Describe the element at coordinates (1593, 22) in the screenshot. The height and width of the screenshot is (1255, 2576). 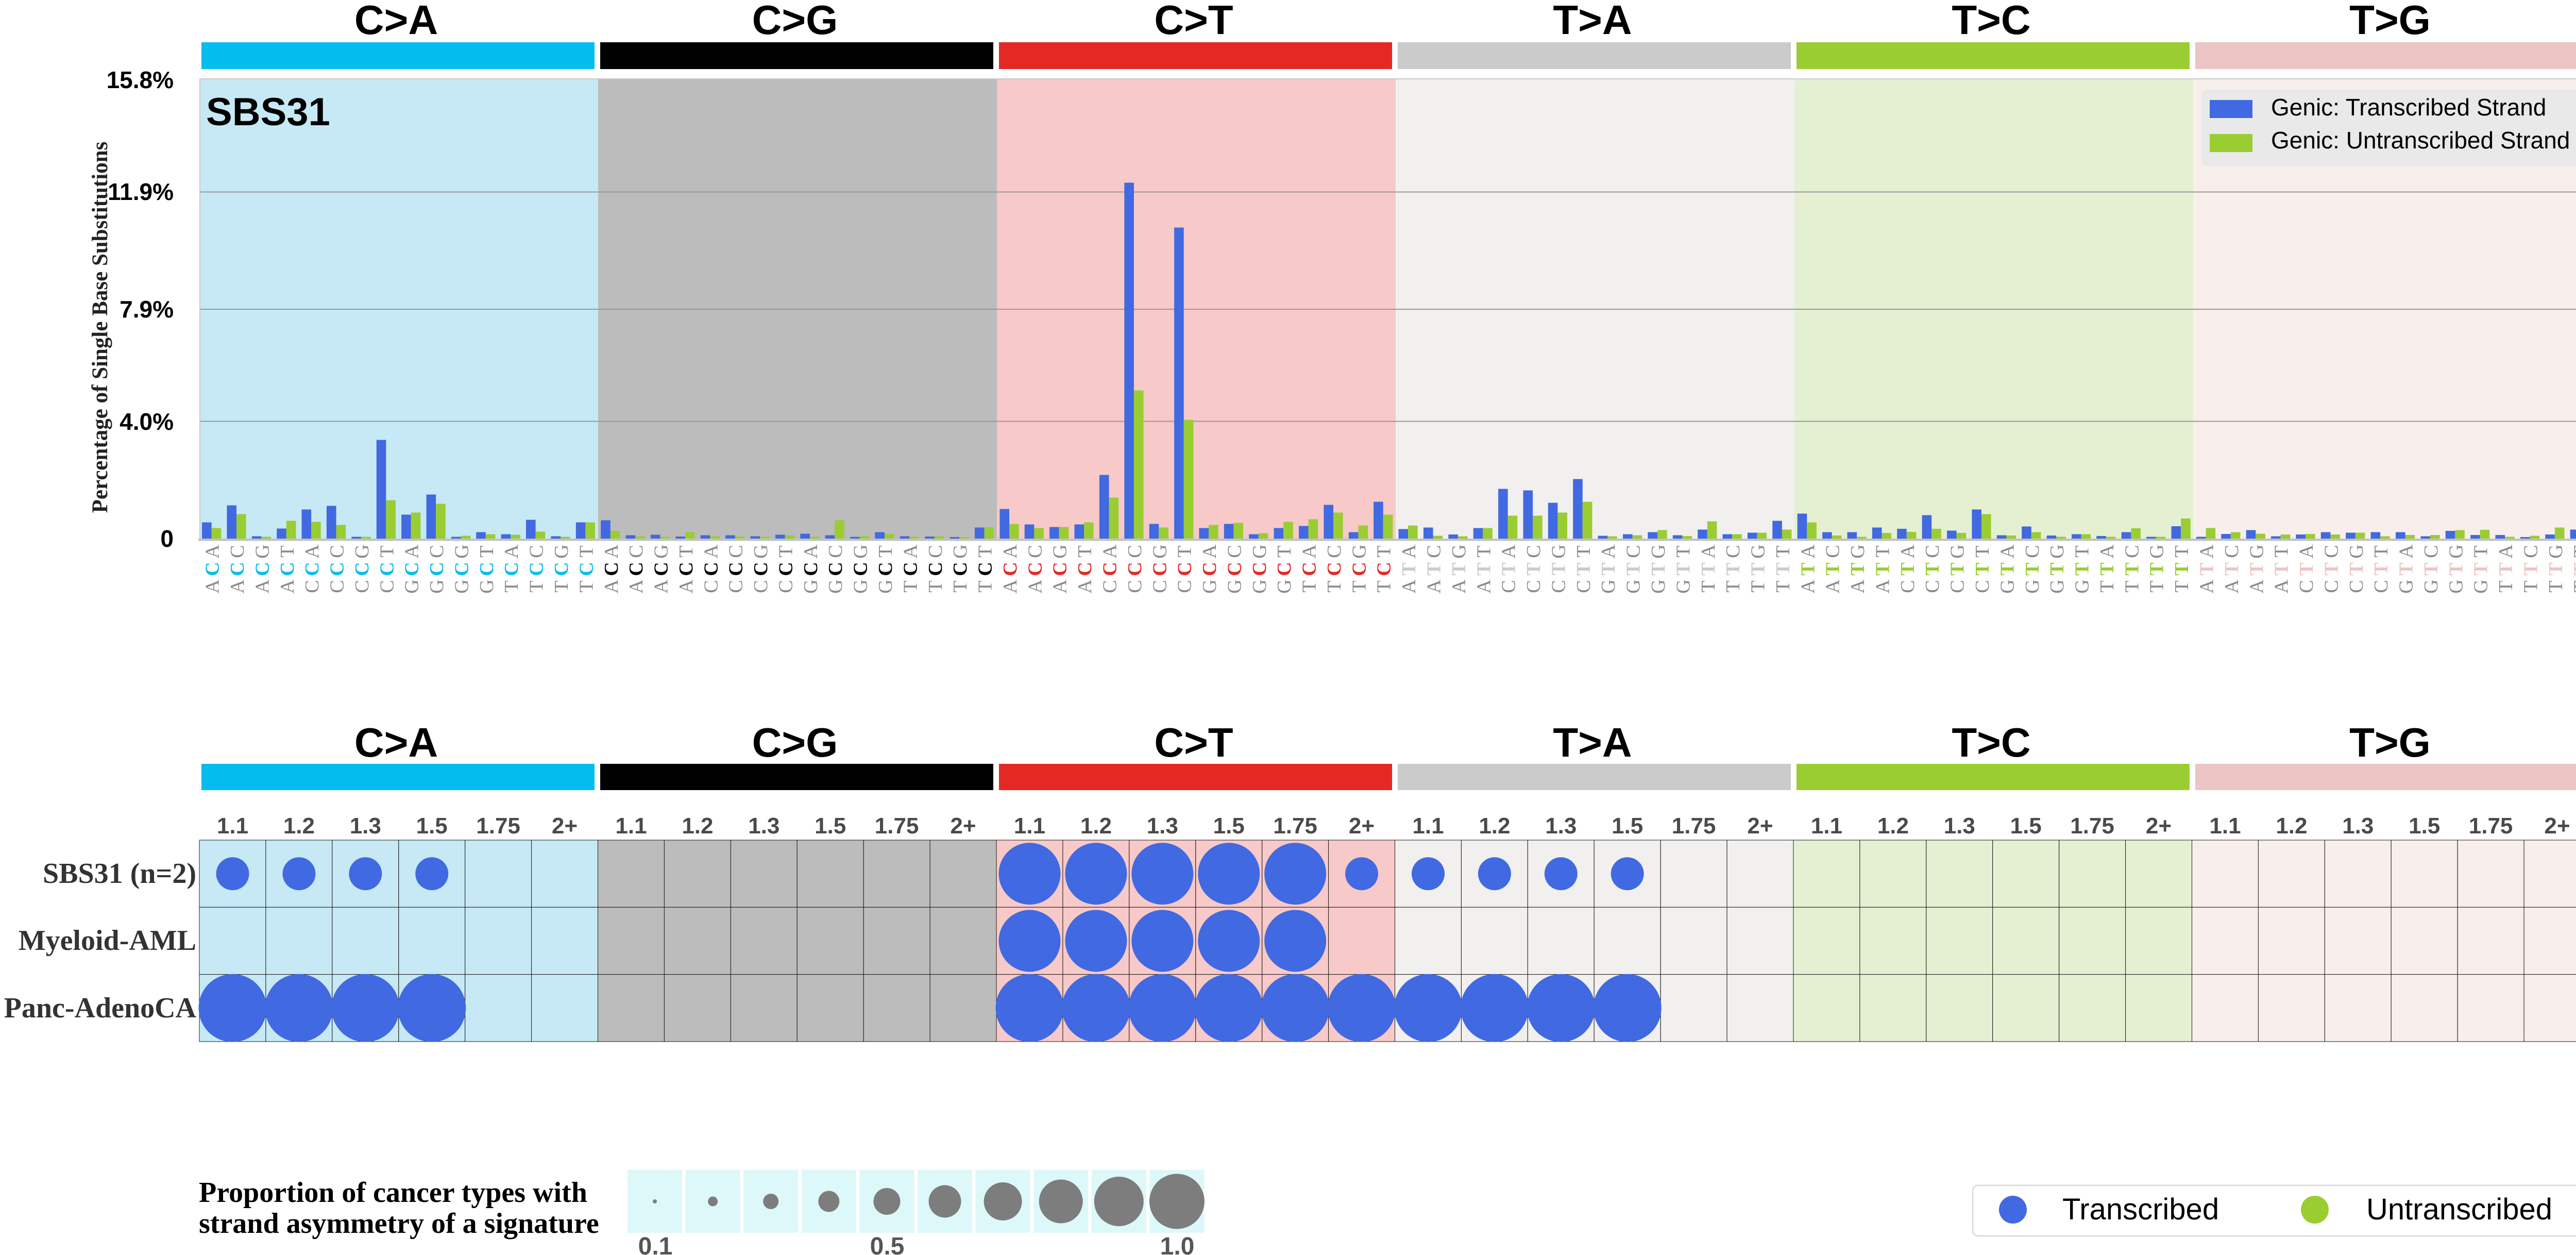
I see `svg-text: T>A` at that location.